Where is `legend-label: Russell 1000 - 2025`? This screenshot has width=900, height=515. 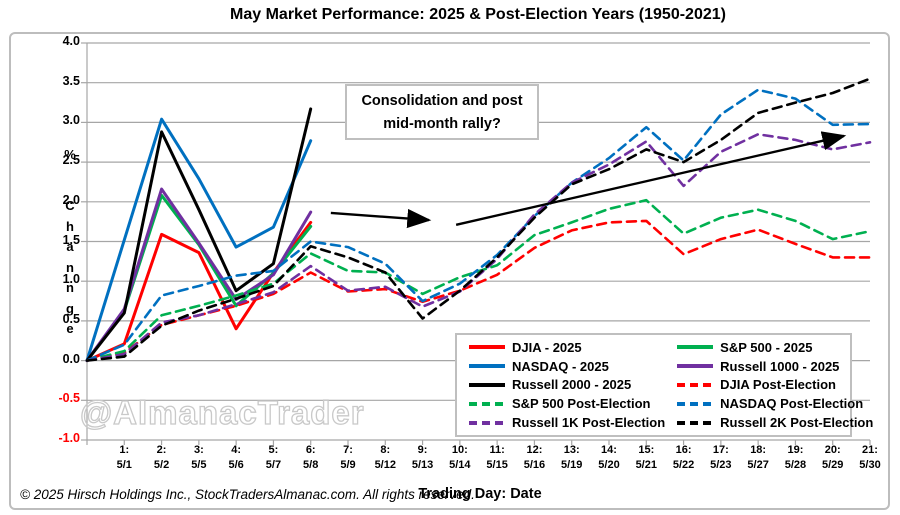 legend-label: Russell 1000 - 2025 is located at coordinates (780, 366).